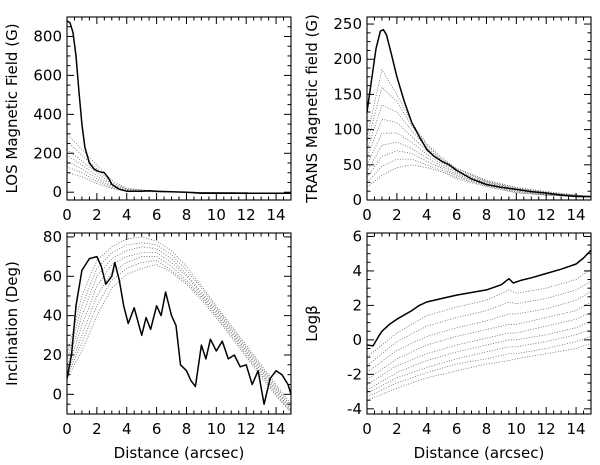 The width and height of the screenshot is (600, 465). What do you see at coordinates (347, 94) in the screenshot?
I see `y-tick-label: 150` at bounding box center [347, 94].